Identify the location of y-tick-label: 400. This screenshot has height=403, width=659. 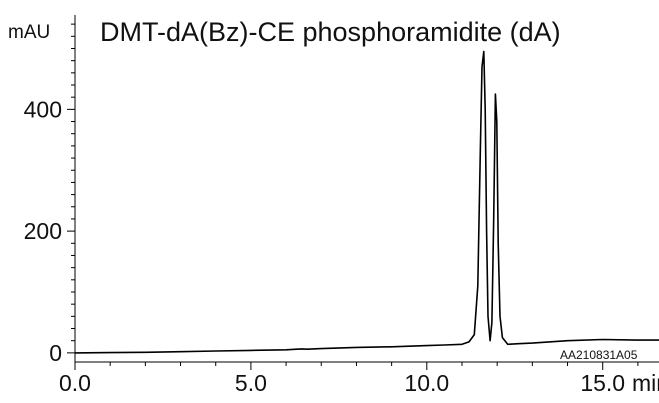
(43, 109).